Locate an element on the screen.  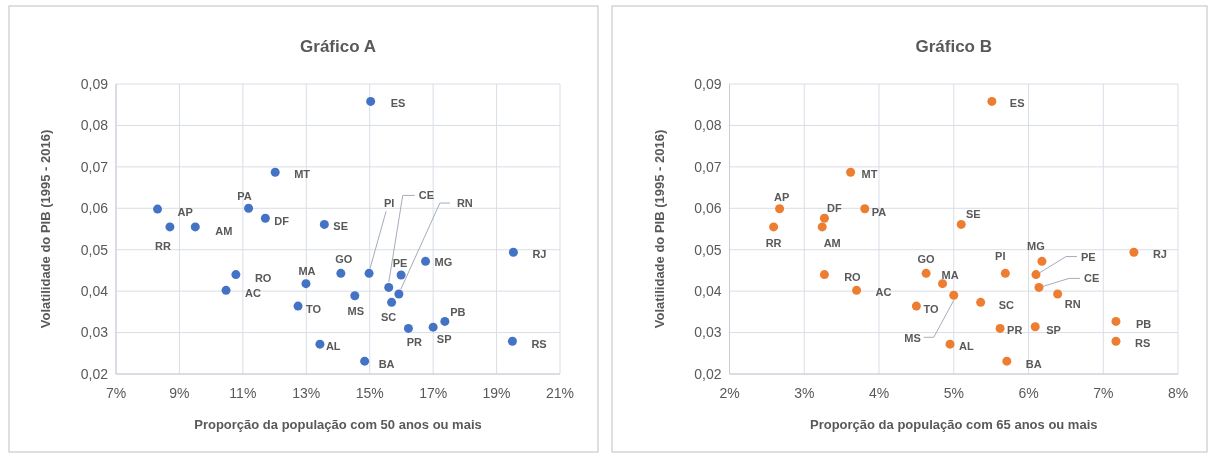
annotation: MA is located at coordinates (307, 270).